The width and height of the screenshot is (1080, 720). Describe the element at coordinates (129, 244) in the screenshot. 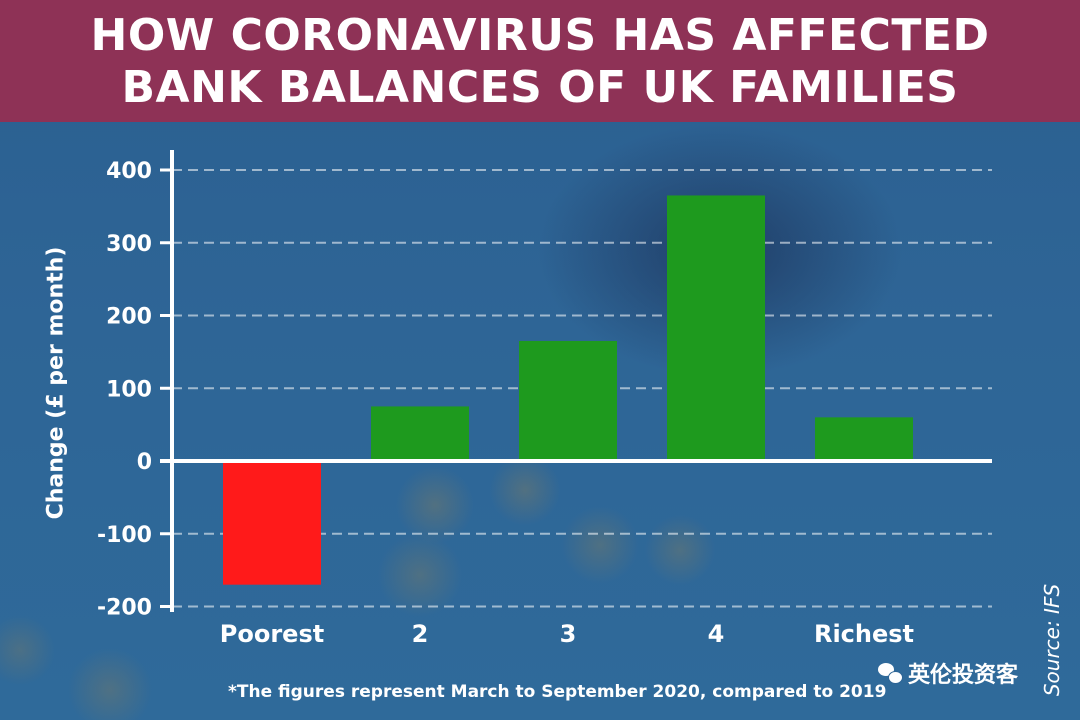

I see `y-tick-label: 300` at that location.